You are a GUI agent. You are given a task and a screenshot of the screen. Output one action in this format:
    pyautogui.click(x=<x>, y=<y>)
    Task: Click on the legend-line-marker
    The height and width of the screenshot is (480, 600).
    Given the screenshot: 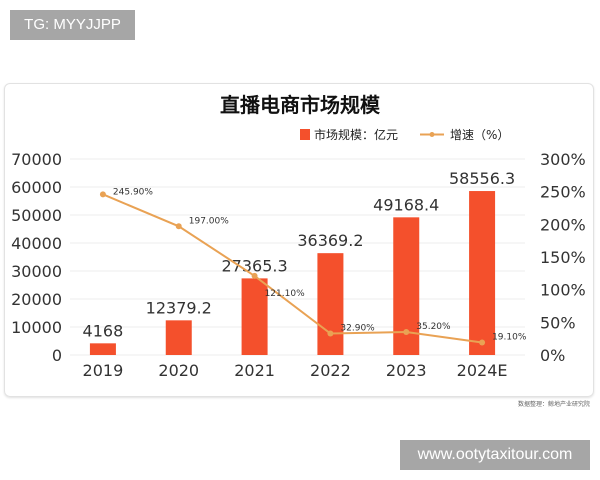 What is the action you would take?
    pyautogui.click(x=432, y=134)
    